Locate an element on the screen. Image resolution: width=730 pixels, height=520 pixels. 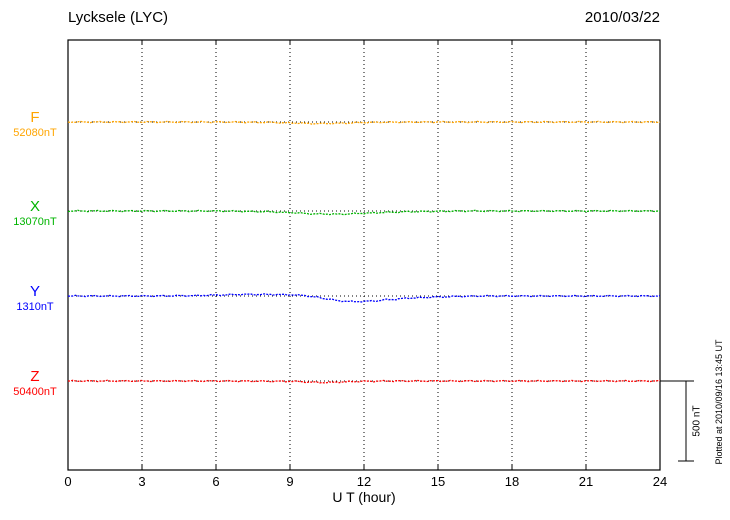
x-tick-label-3: 3 is located at coordinates (142, 481).